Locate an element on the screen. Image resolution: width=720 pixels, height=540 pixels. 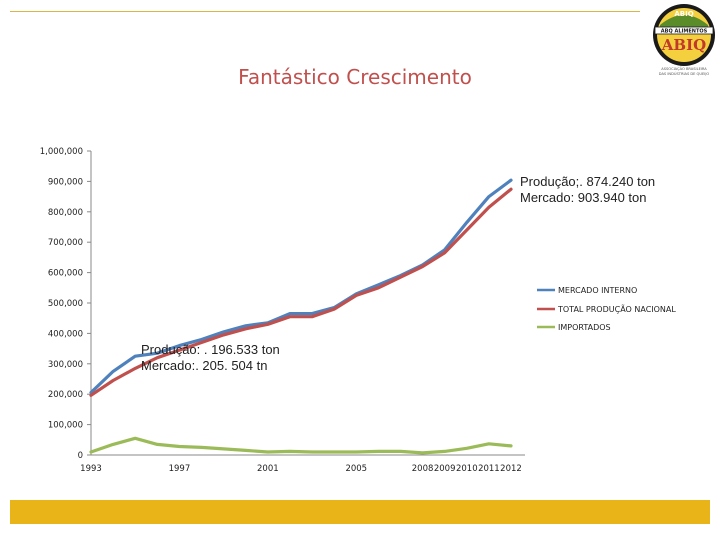
y-tick-label: 400,000 is located at coordinates (65, 334).